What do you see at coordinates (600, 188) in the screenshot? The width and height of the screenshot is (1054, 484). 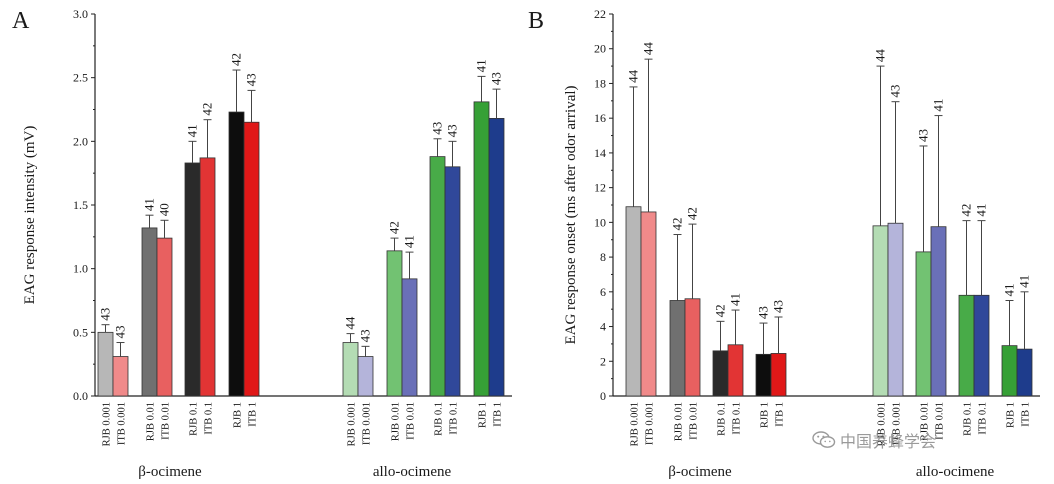 I see `y-tick-label: 12` at bounding box center [600, 188].